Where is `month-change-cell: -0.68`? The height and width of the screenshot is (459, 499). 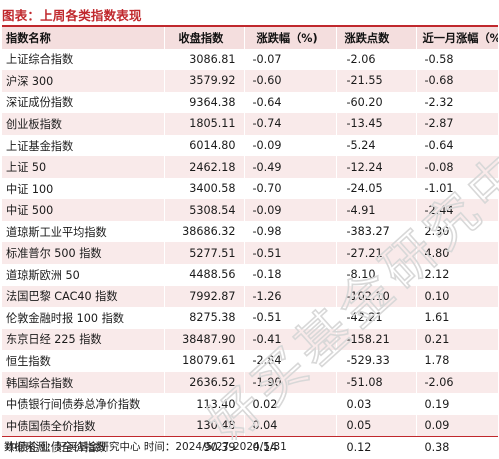 month-change-cell: -0.68 is located at coordinates (457, 81).